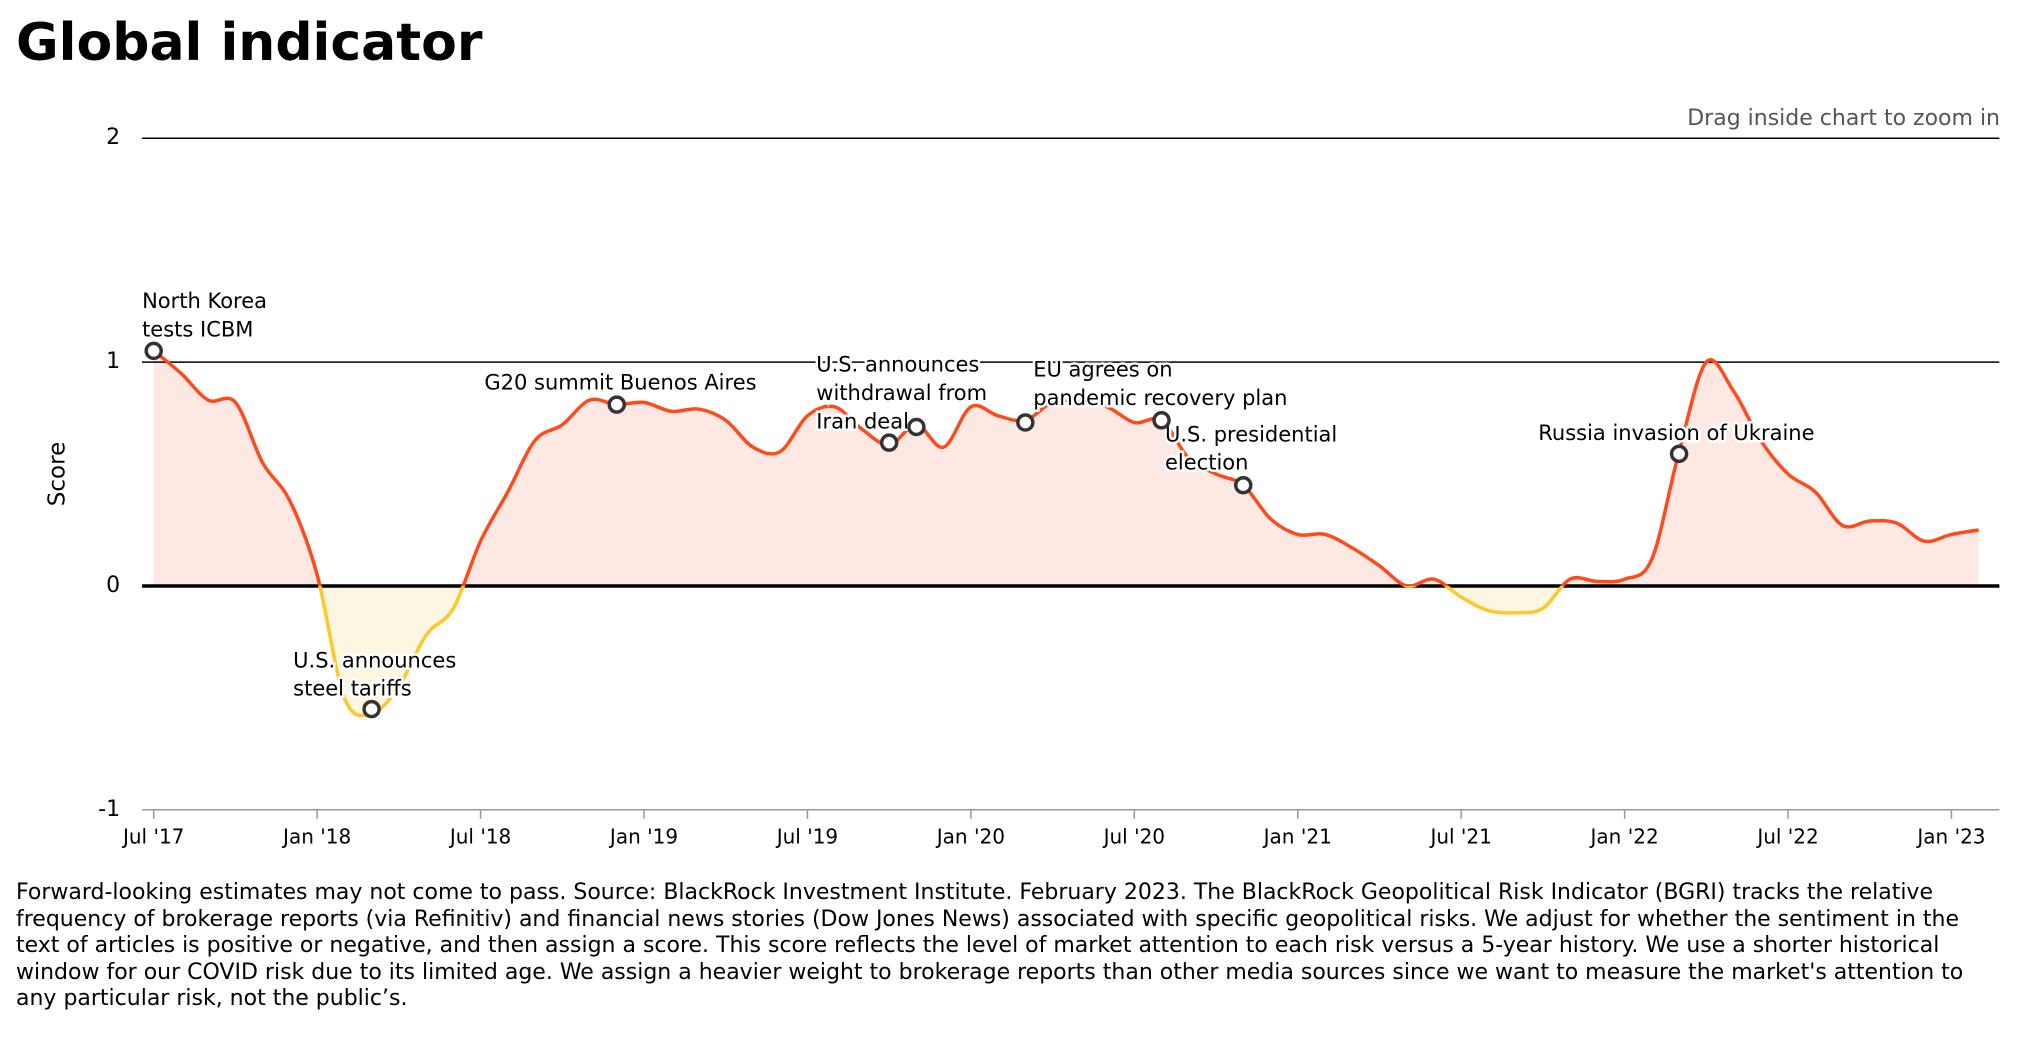 The height and width of the screenshot is (1044, 2020). Describe the element at coordinates (901, 393) in the screenshot. I see `annotation-label: withdrawal from` at that location.